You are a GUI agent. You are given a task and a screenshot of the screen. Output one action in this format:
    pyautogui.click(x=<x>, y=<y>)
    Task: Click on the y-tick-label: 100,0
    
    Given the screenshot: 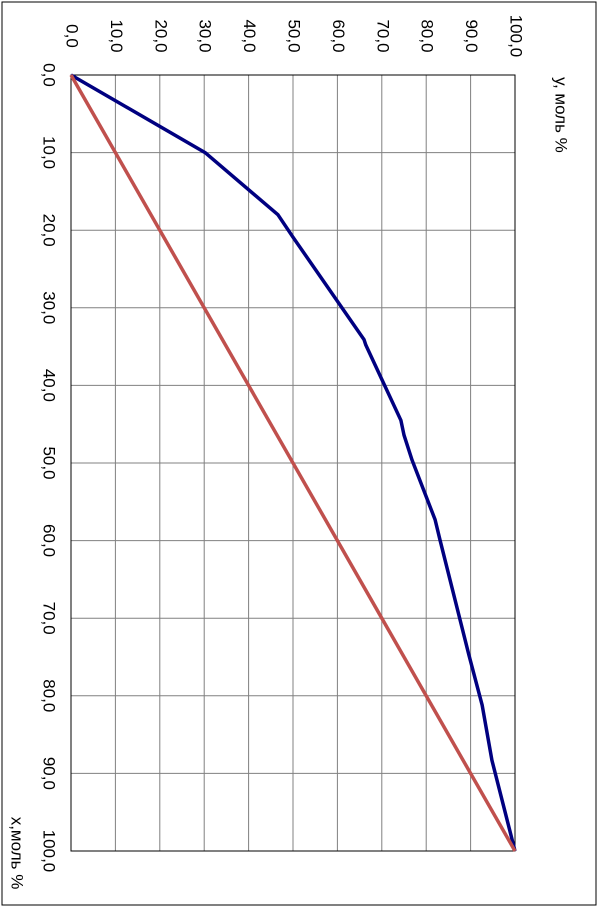 What is the action you would take?
    pyautogui.click(x=516, y=36)
    